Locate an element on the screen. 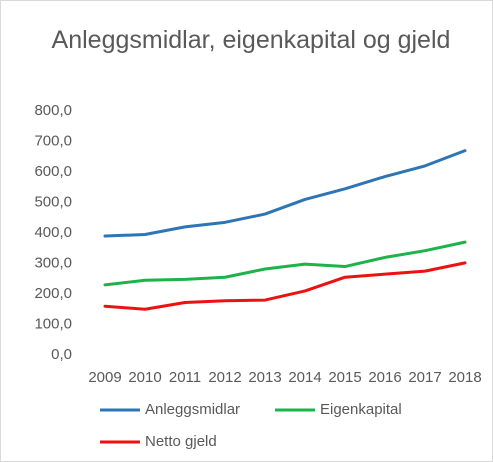 The height and width of the screenshot is (462, 493). legend-label: Anleggsmidlar is located at coordinates (192, 409).